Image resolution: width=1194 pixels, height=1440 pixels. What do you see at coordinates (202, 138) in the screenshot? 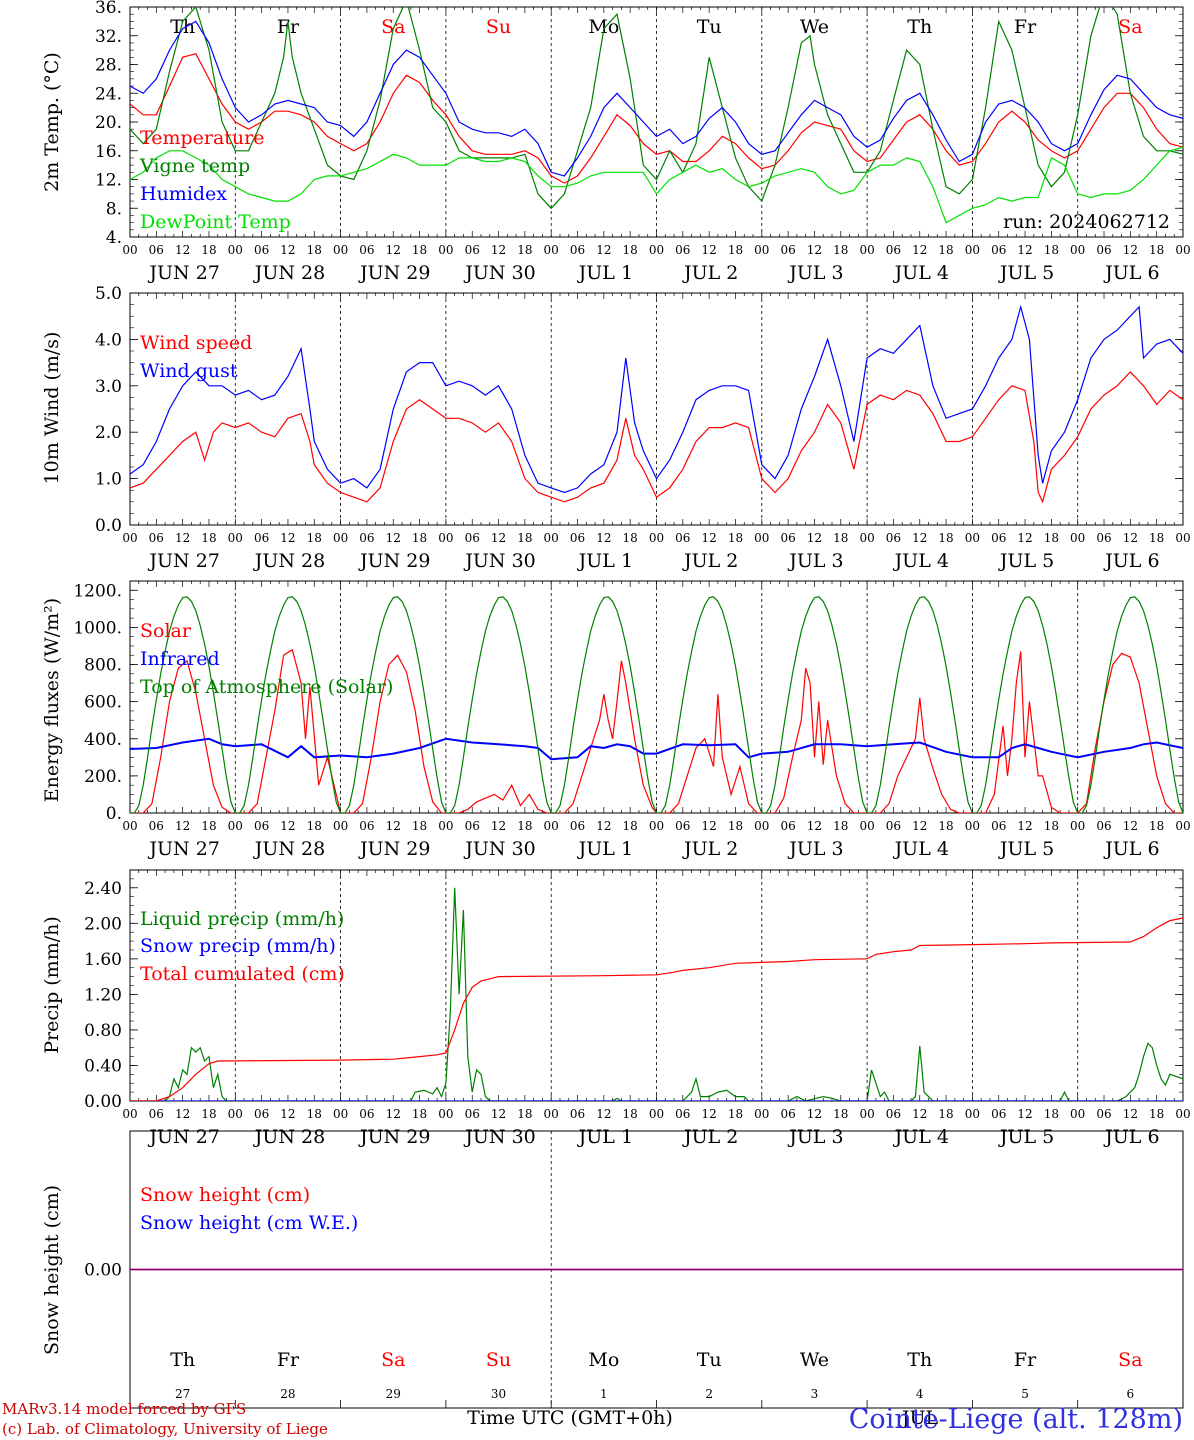
I see `legend-entry: Temperature` at bounding box center [202, 138].